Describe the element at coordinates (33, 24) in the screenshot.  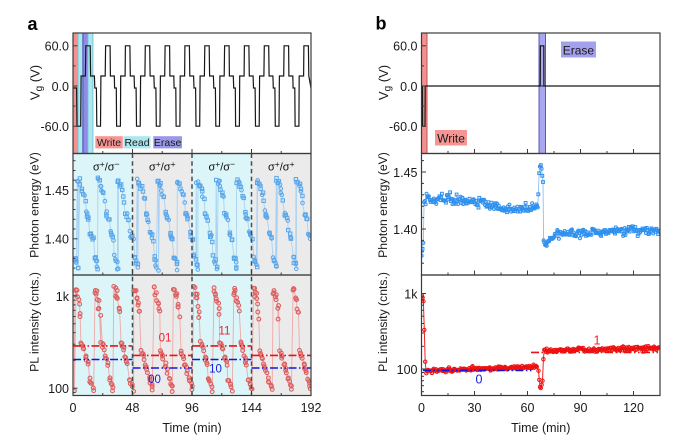
I see `svg-text: a` at that location.